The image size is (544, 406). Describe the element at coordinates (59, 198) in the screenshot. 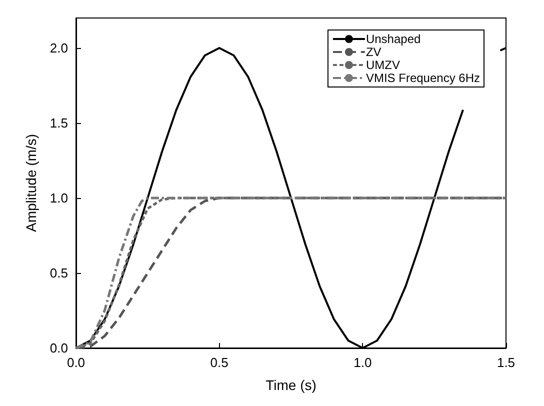

I see `y-tick-label: 1.0` at that location.